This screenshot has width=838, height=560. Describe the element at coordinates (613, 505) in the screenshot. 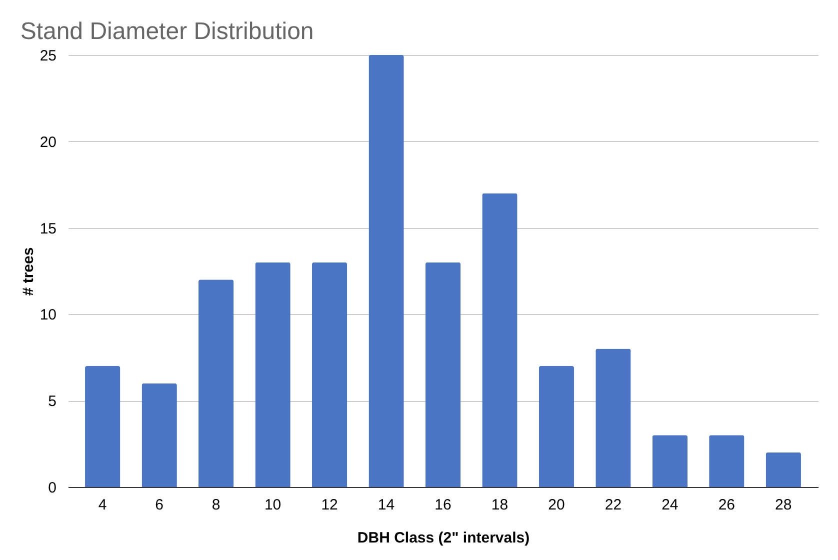

I see `x-tick-label: 22` at that location.